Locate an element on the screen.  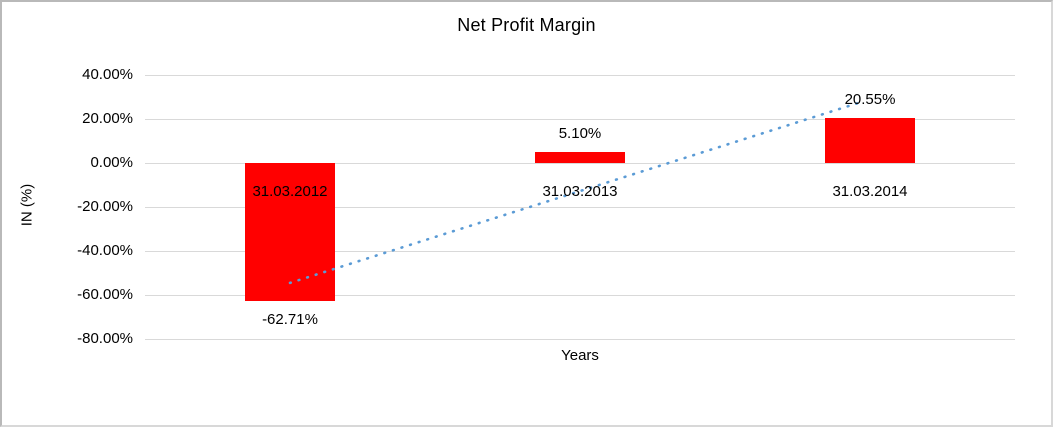
y-tick-label: 0.00% is located at coordinates (111, 162).